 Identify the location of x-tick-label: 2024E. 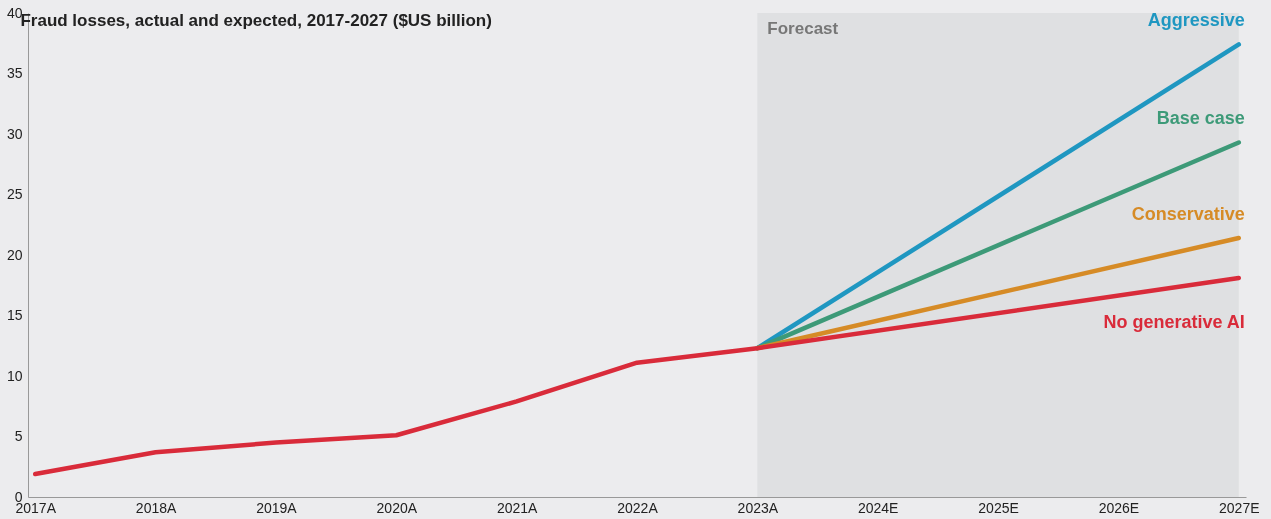
(878, 507).